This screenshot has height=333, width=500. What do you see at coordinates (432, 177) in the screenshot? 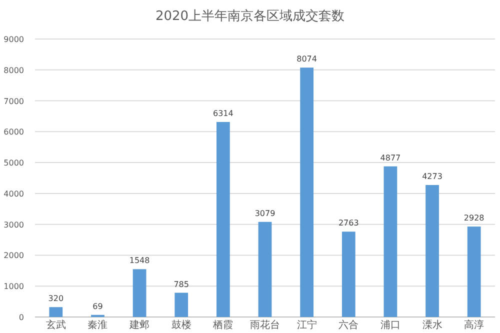
I see `data-label: 4273` at bounding box center [432, 177].